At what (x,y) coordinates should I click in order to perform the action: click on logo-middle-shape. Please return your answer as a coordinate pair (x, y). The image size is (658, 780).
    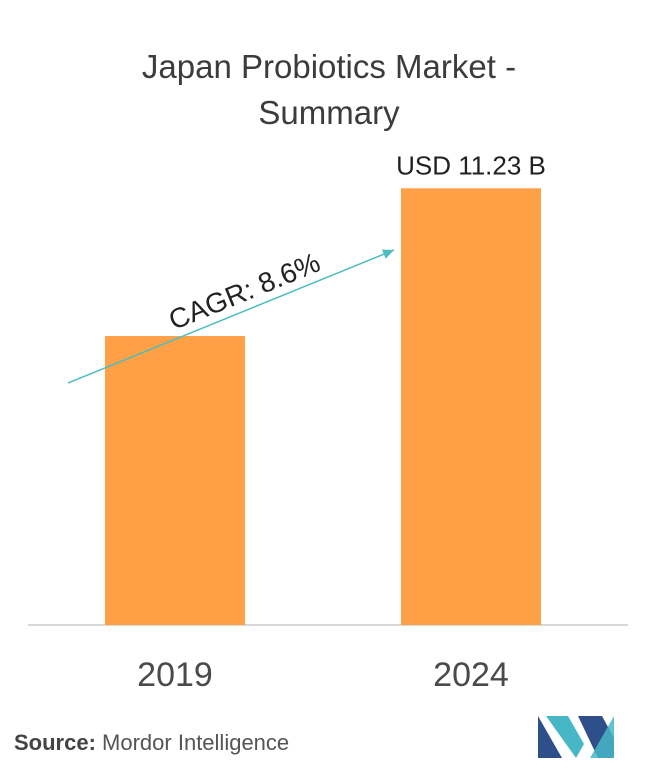
    Looking at the image, I should click on (565, 737).